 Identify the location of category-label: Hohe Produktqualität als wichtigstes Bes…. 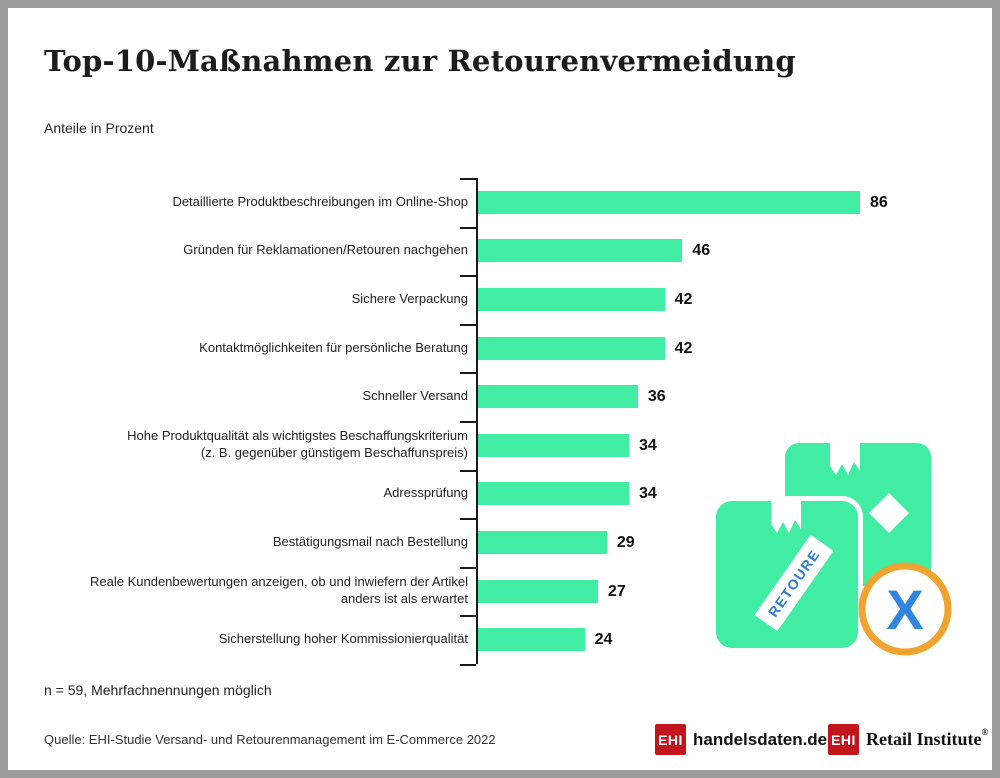
(297, 444).